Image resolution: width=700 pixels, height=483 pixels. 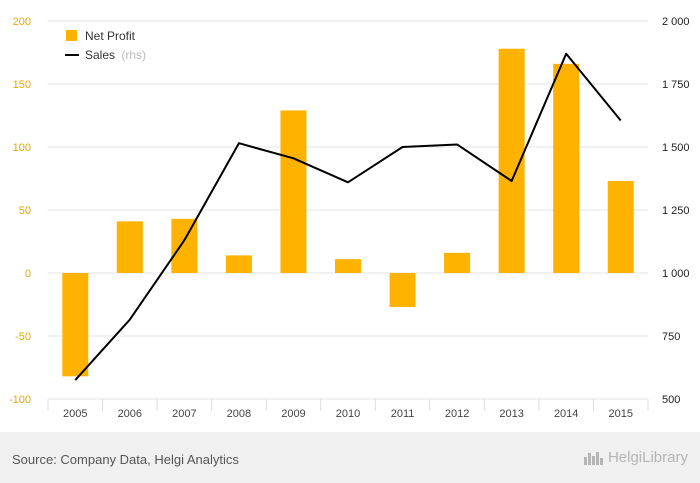 What do you see at coordinates (620, 414) in the screenshot?
I see `x-tick-label: 2015` at bounding box center [620, 414].